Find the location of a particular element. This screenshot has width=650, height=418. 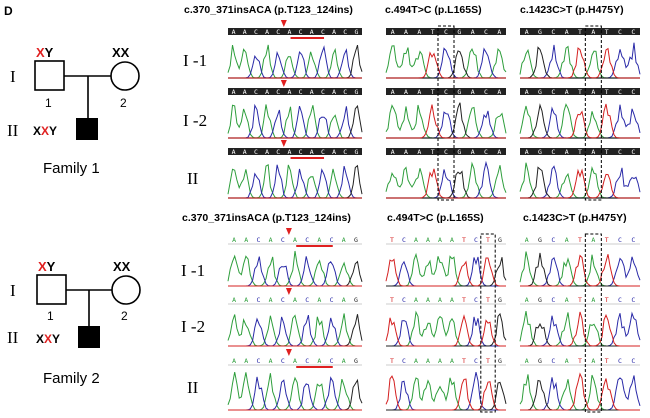

family-name: Family 1 is located at coordinates (71, 168).